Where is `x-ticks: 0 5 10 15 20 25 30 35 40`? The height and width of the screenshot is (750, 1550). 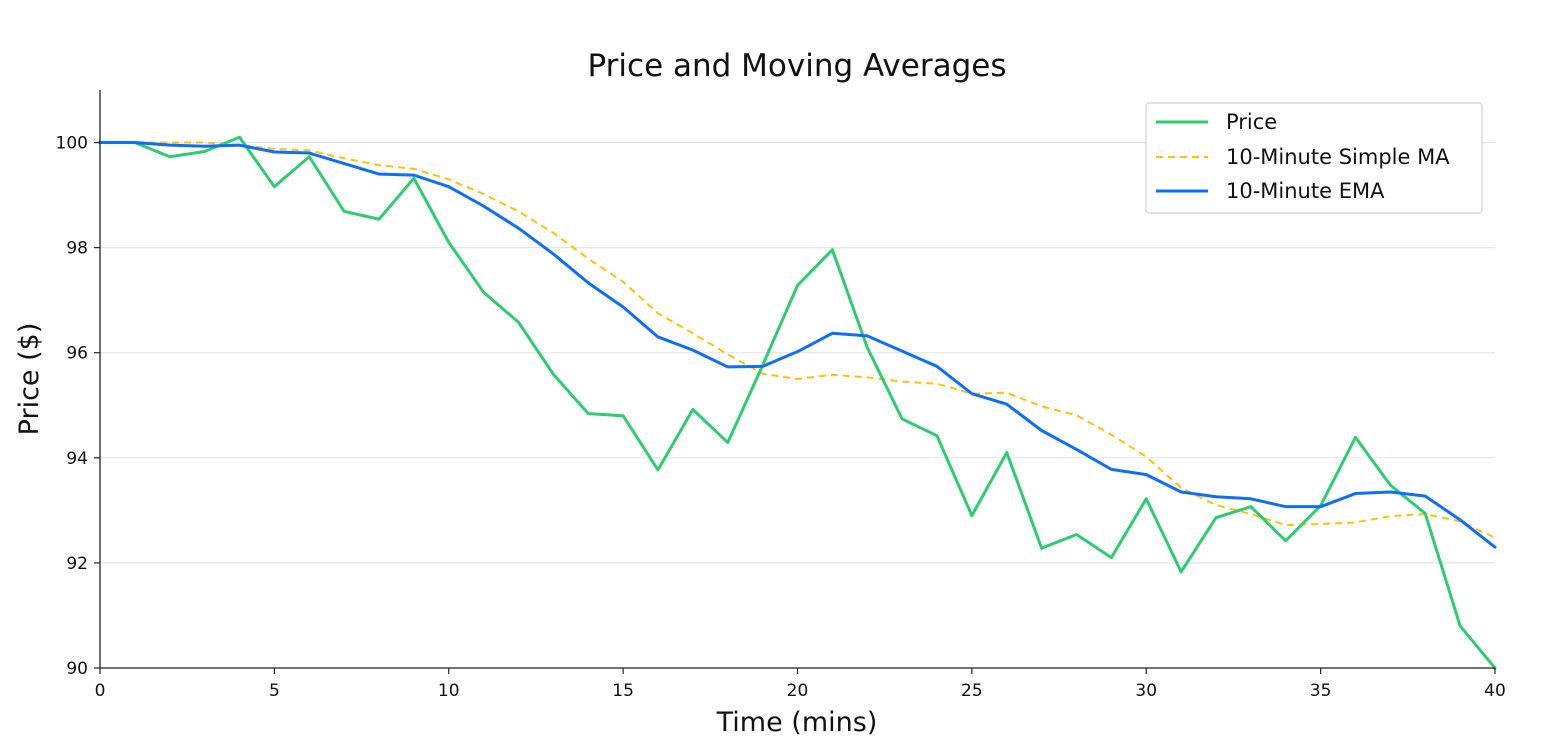
x-ticks: 0 5 10 15 20 25 30 35 40 is located at coordinates (800, 684).